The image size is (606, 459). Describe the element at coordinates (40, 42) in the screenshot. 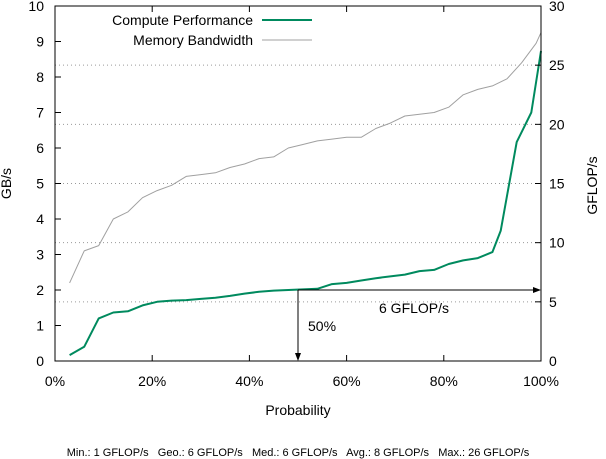

I see `y-tick-label-left-9: 9` at that location.